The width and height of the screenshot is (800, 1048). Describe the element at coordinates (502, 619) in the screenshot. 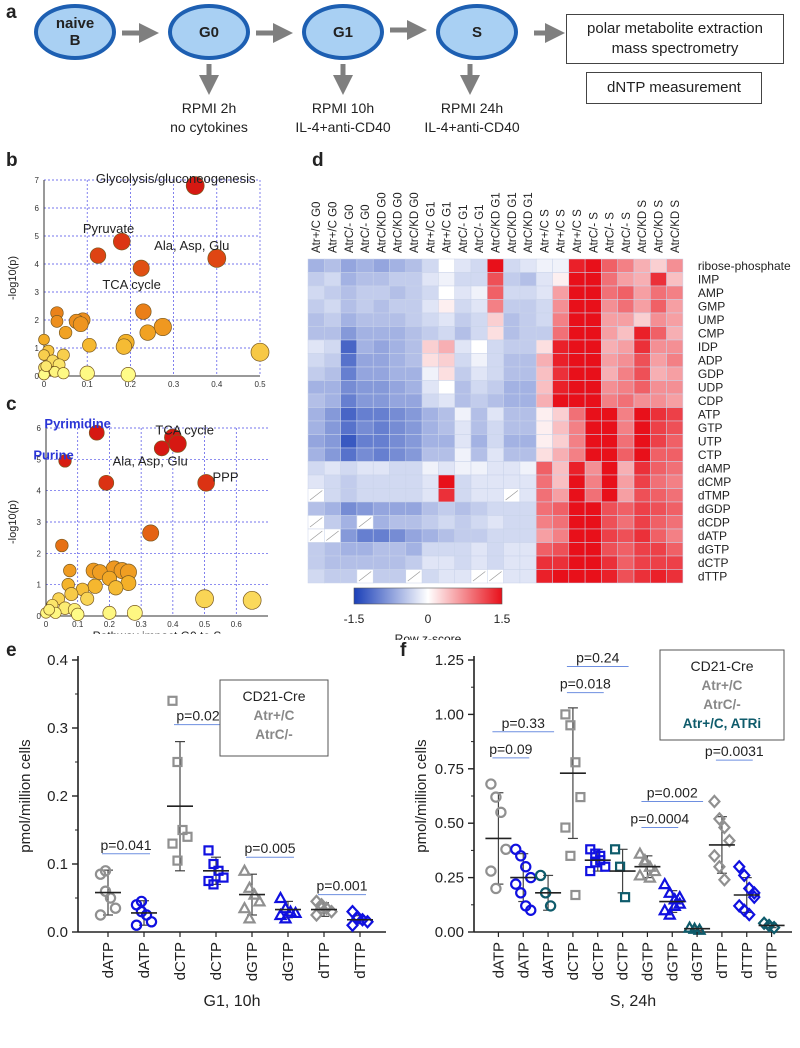

I see `colorbar-tick-label: 1.5` at that location.